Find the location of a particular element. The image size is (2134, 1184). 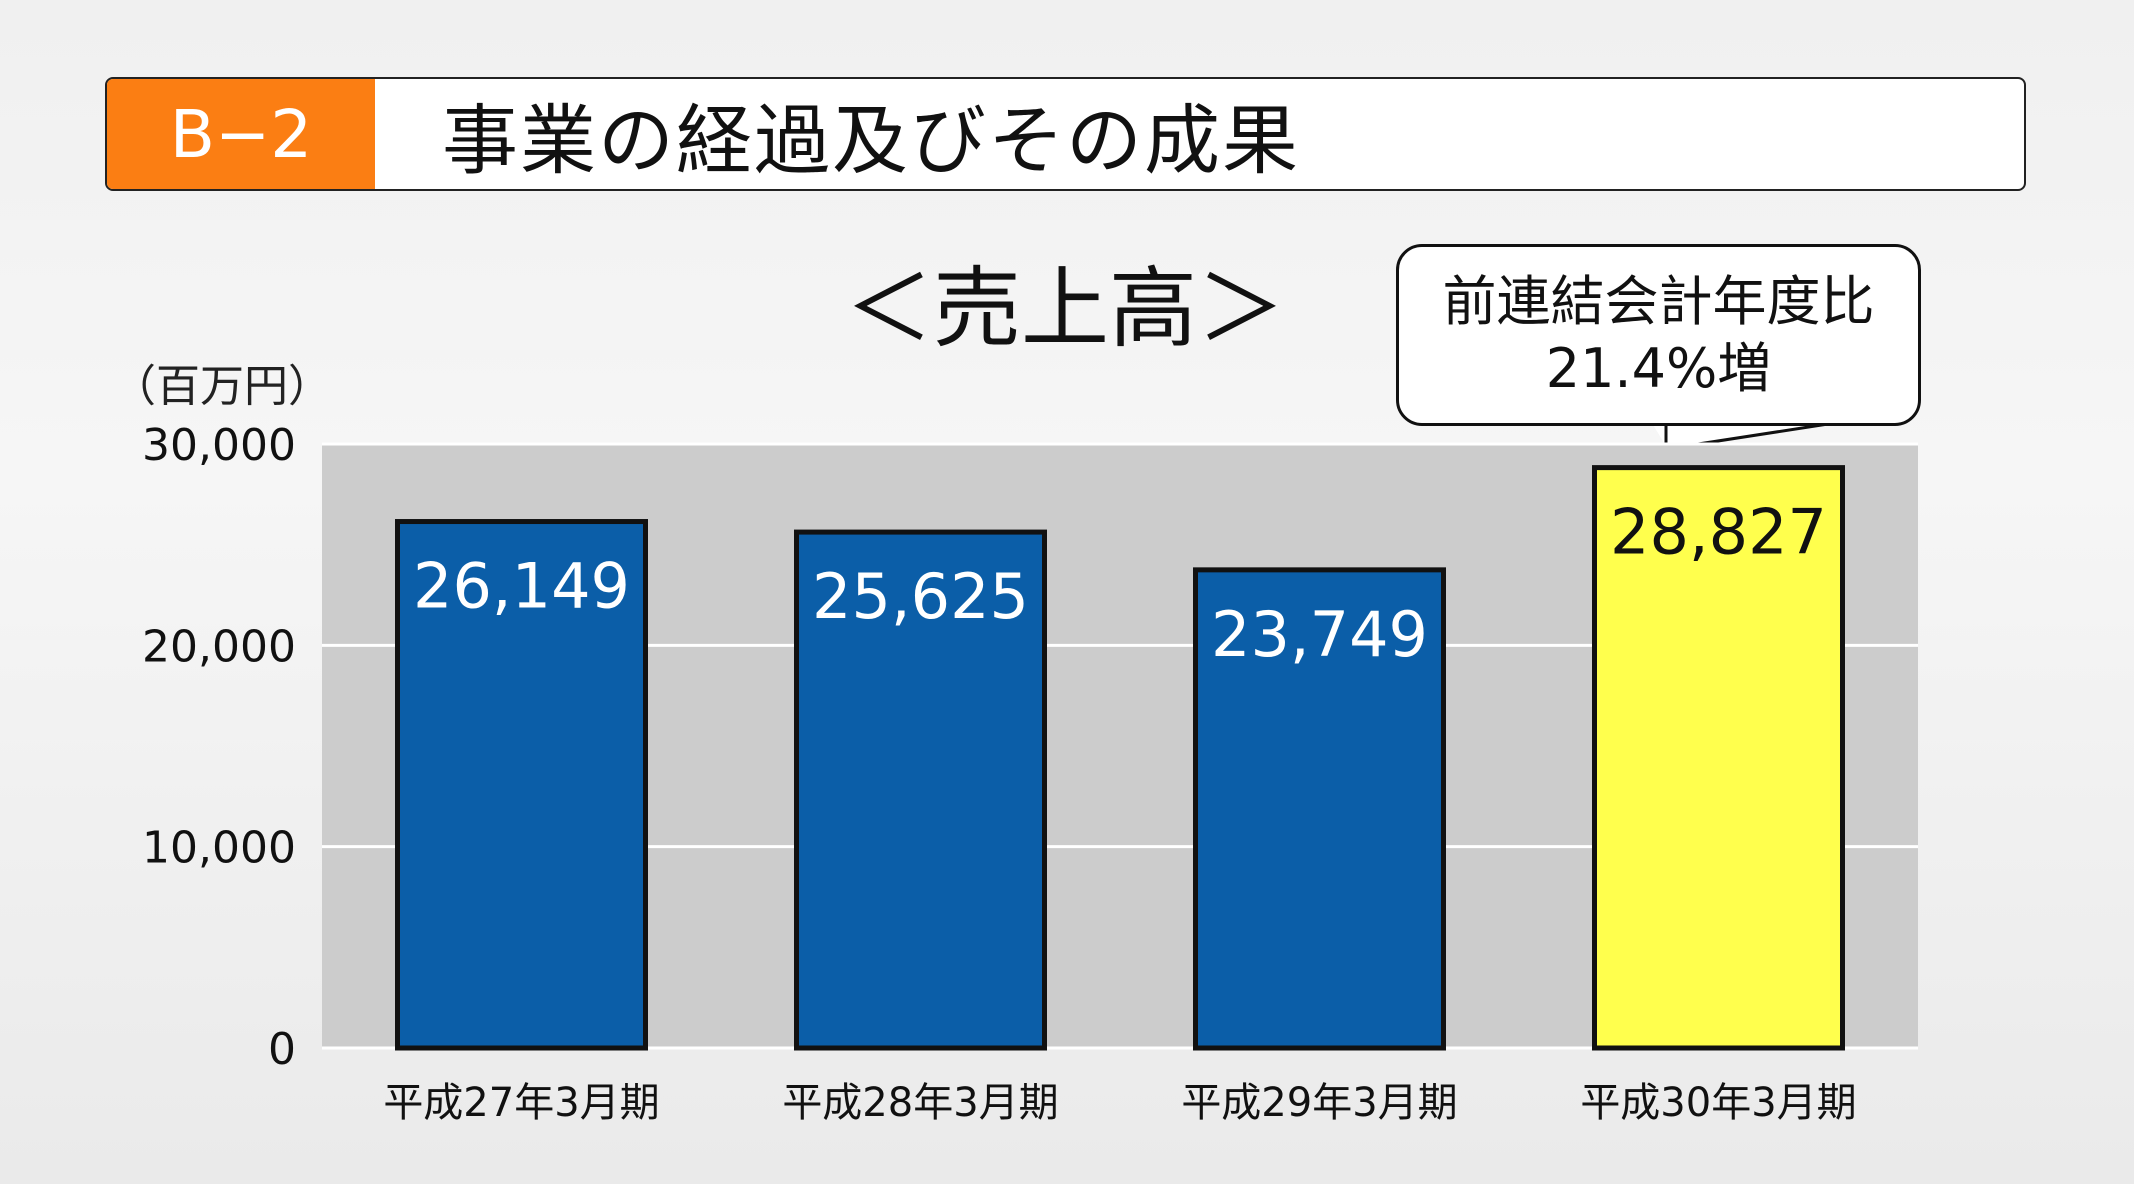

y-tick-label: 20,000 is located at coordinates (219, 646).